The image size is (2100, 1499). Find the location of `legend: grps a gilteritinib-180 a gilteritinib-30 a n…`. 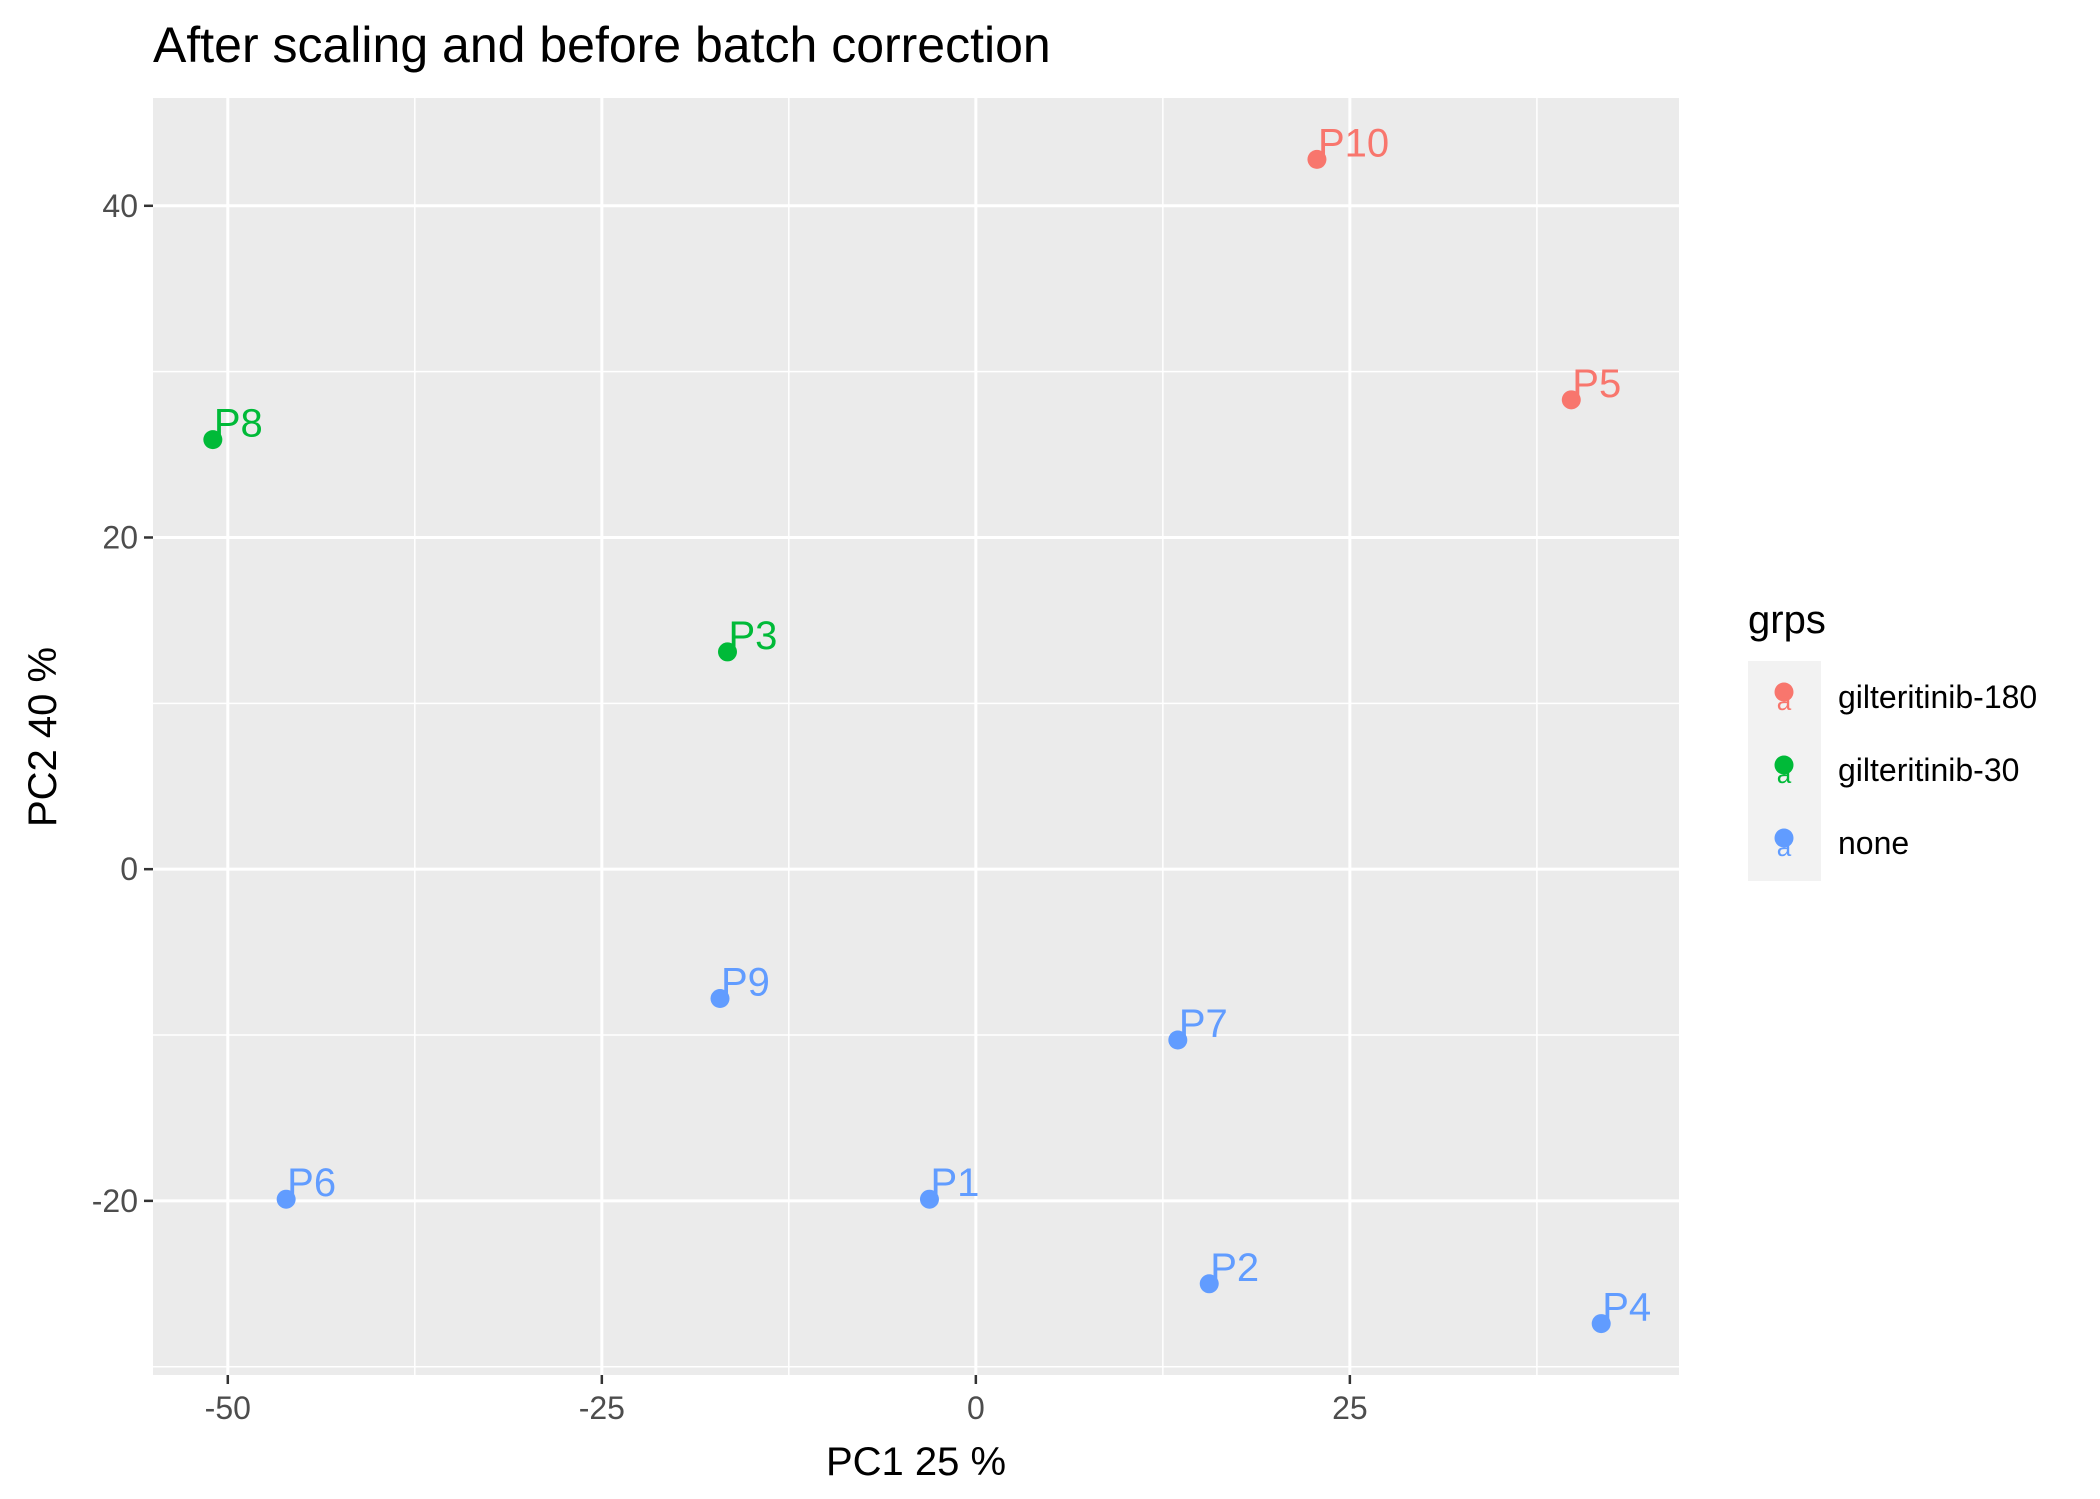

legend: grps a gilteritinib-180 a gilteritinib-30 a n… is located at coordinates (1892, 739).